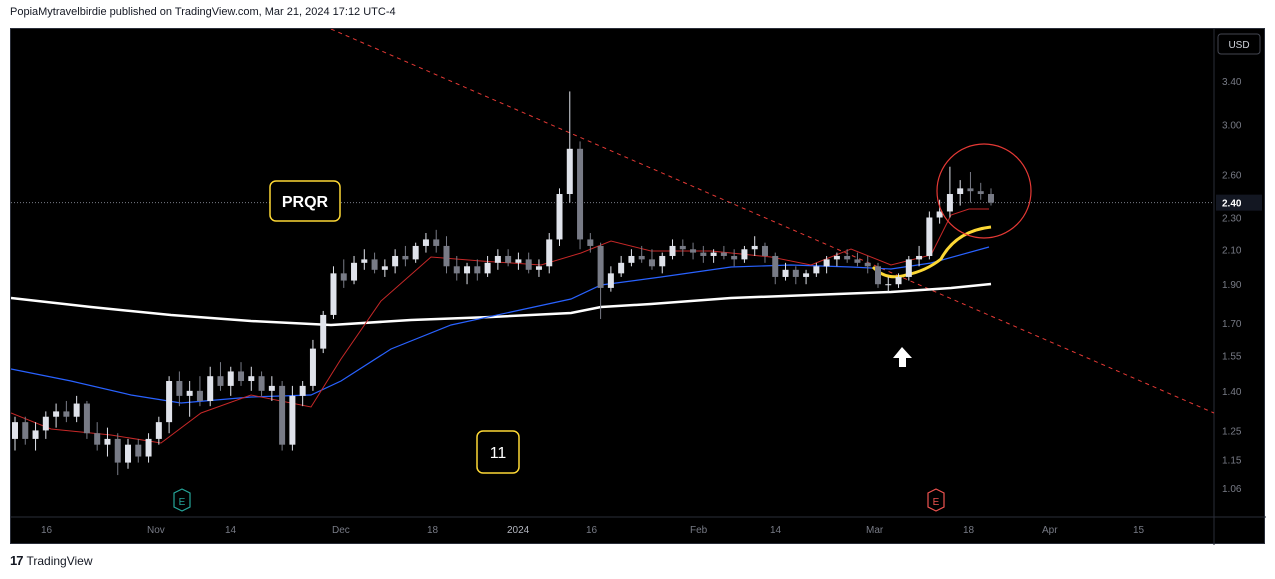  What do you see at coordinates (1232, 204) in the screenshot?
I see `last-price-label: 2.40` at bounding box center [1232, 204].